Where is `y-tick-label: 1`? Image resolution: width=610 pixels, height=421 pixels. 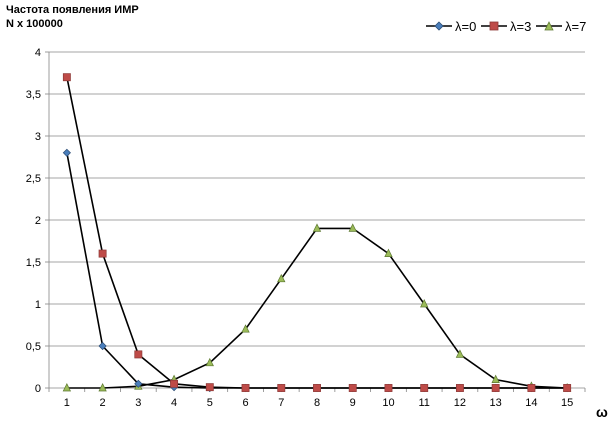
y-tick-label: 1 is located at coordinates (38, 305).